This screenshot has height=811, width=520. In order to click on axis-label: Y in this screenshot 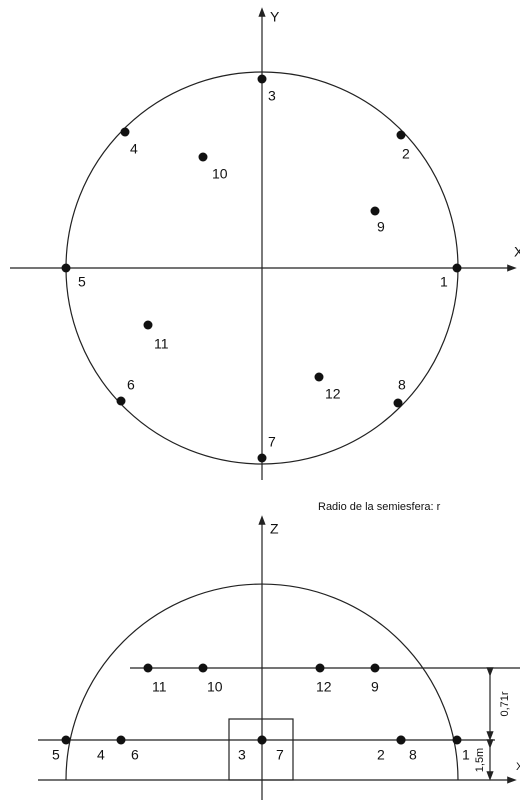, I will do `click(275, 17)`.